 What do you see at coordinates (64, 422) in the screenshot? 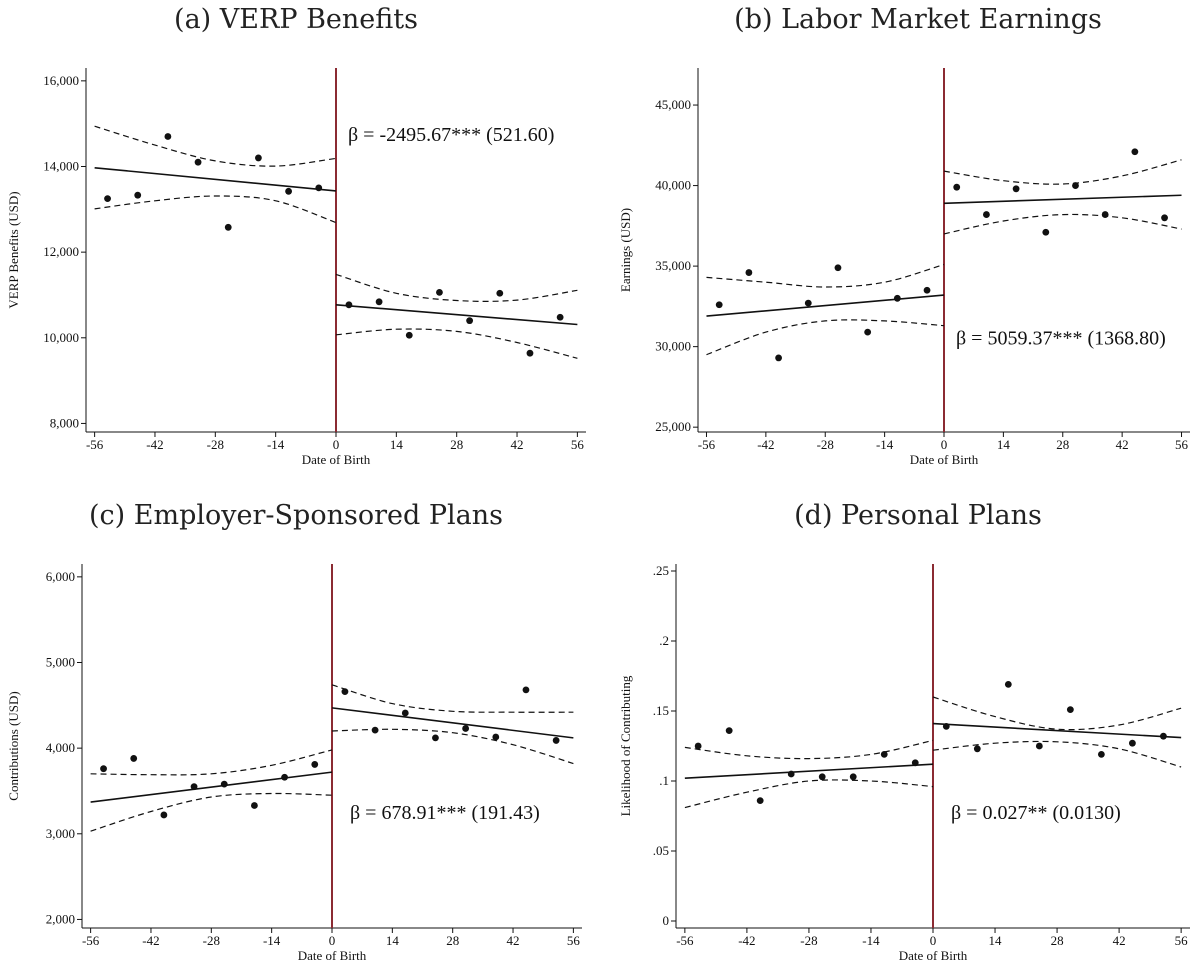
I see `y-tick-label: 8,000` at bounding box center [64, 422].